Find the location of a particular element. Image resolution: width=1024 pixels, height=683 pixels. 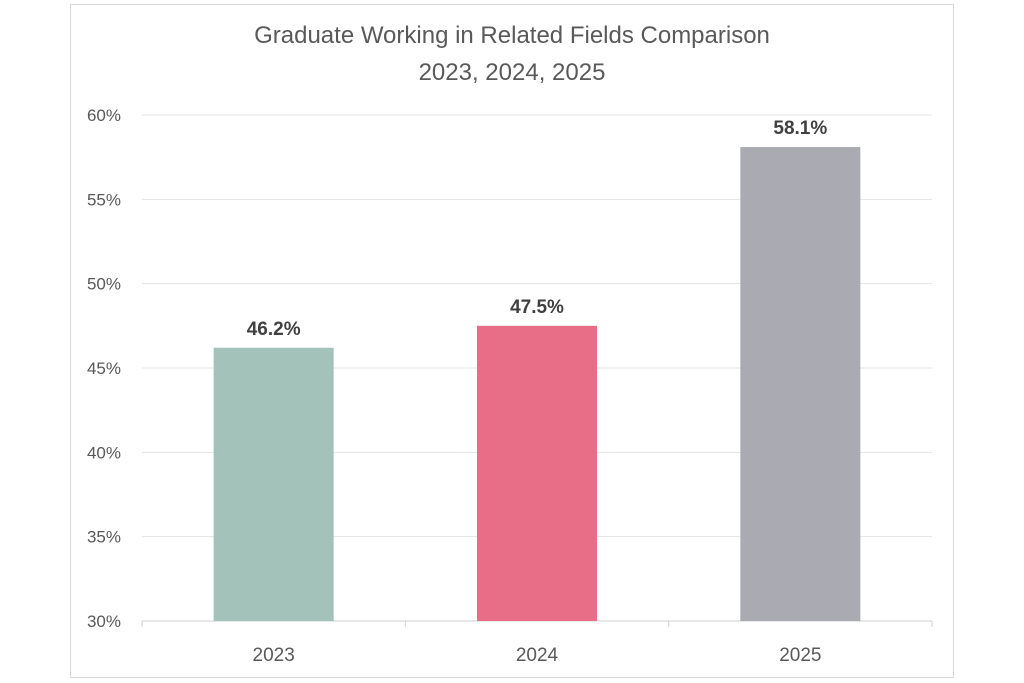

x-tick-label: 2025 is located at coordinates (800, 655).